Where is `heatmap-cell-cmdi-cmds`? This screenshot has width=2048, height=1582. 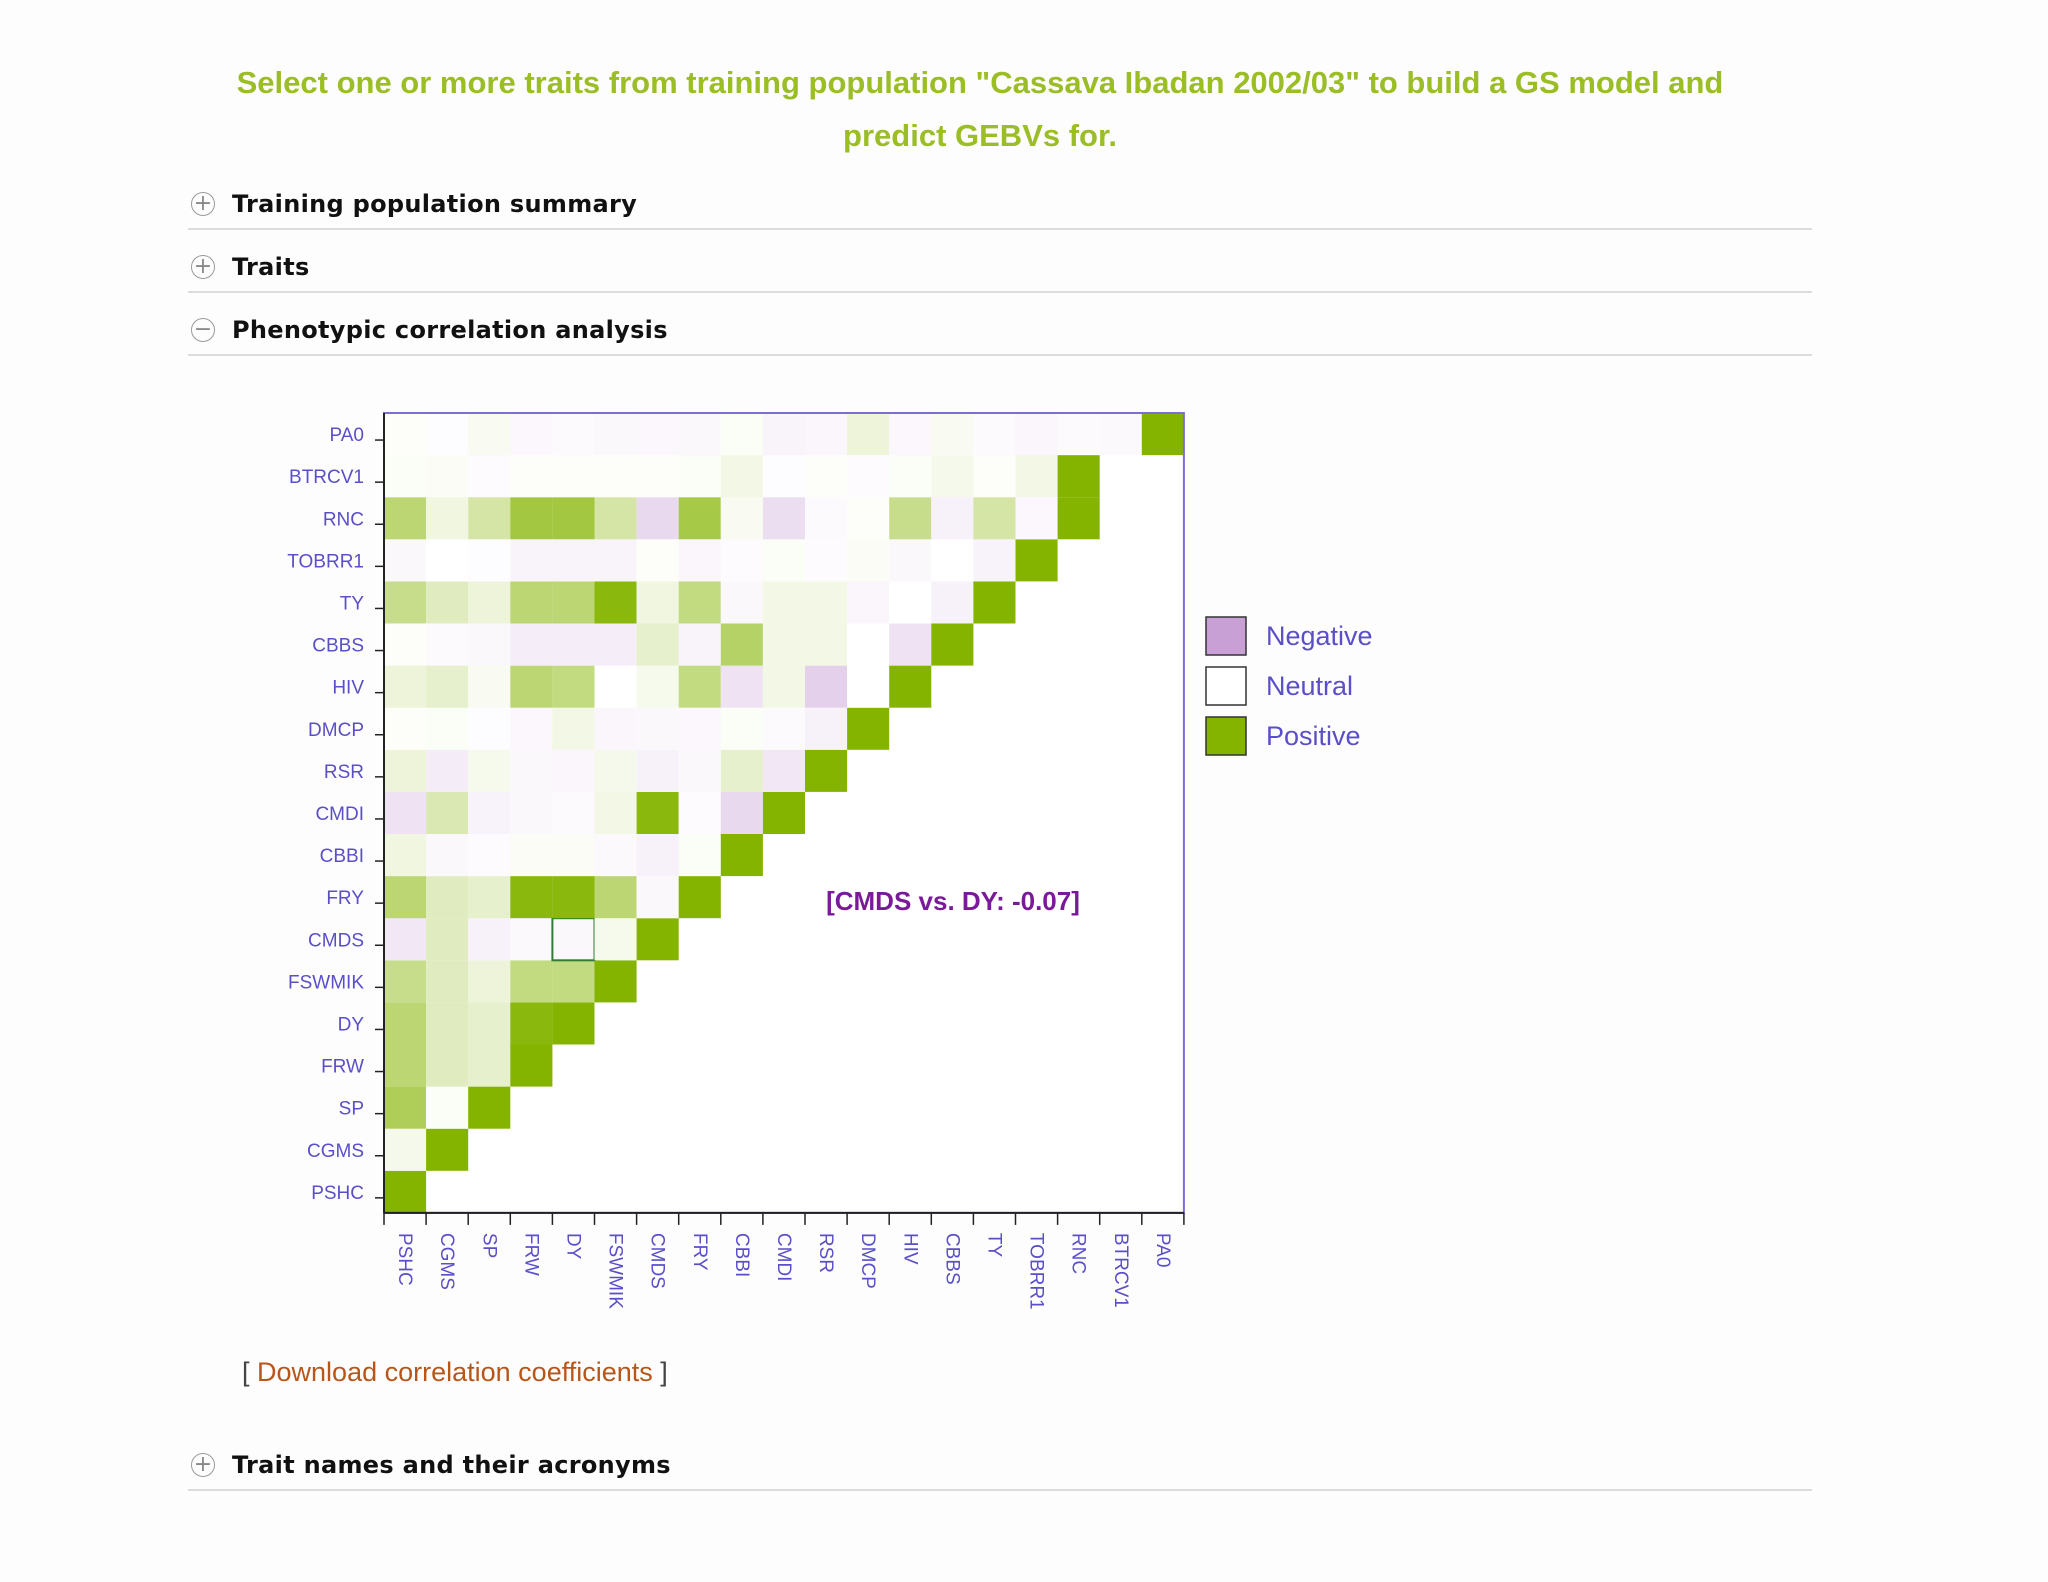 heatmap-cell-cmdi-cmds is located at coordinates (657, 812).